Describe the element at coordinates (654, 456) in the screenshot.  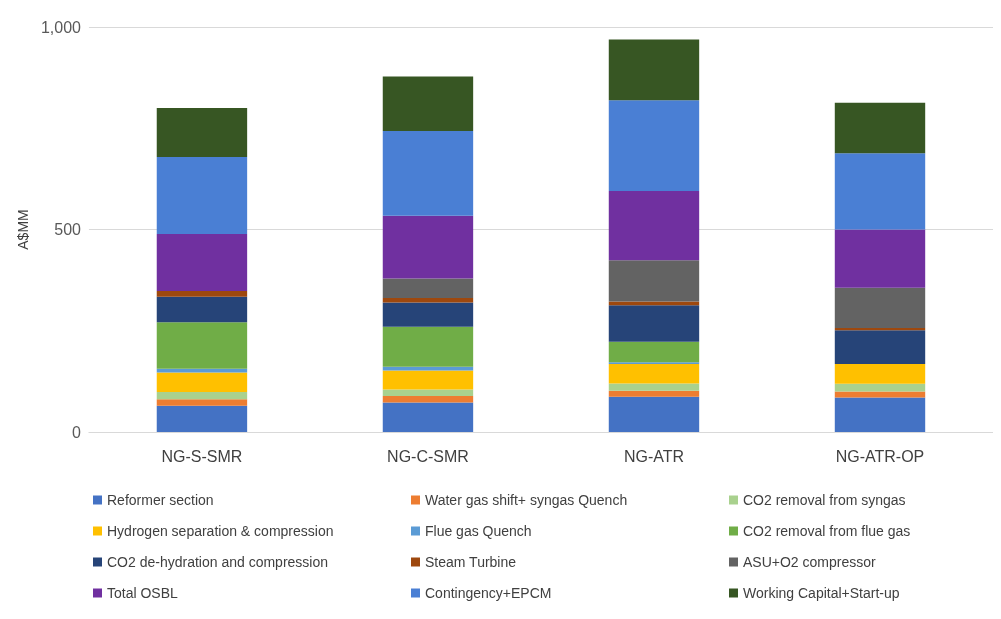
I see `x-tick-label: NG-ATR` at that location.